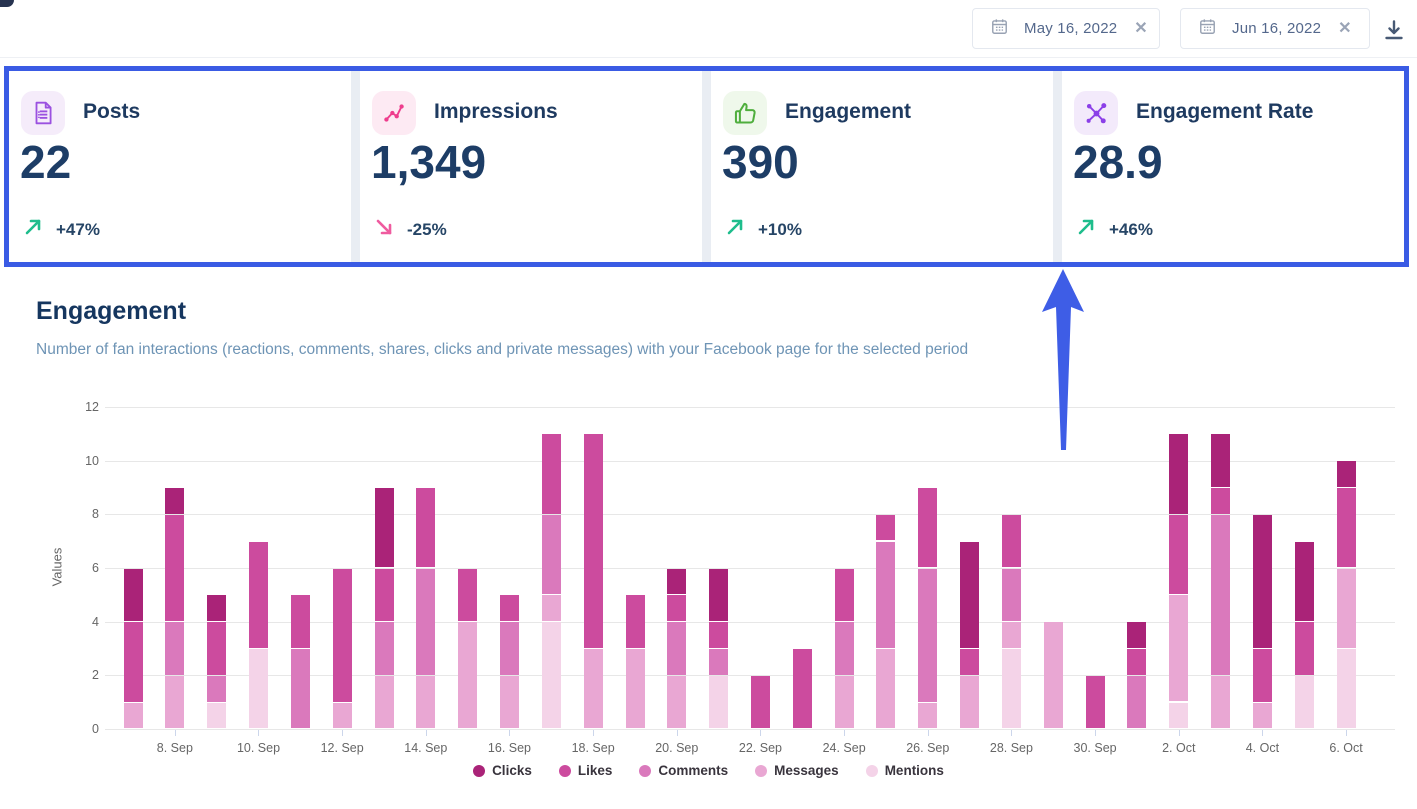 This screenshot has width=1417, height=809. What do you see at coordinates (1011, 594) in the screenshot?
I see `bar-segment-comments-28-Sep` at bounding box center [1011, 594].